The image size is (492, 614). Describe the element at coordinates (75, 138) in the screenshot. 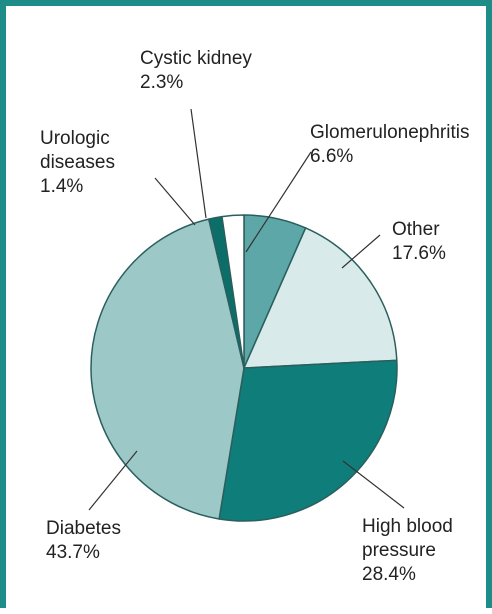

I see `slice-name-urologic-diseases: Urologic` at that location.